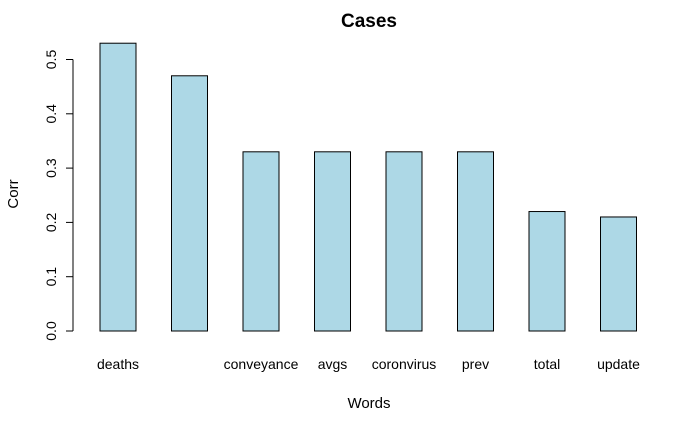  I want to click on category-label: prev, so click(475, 364).